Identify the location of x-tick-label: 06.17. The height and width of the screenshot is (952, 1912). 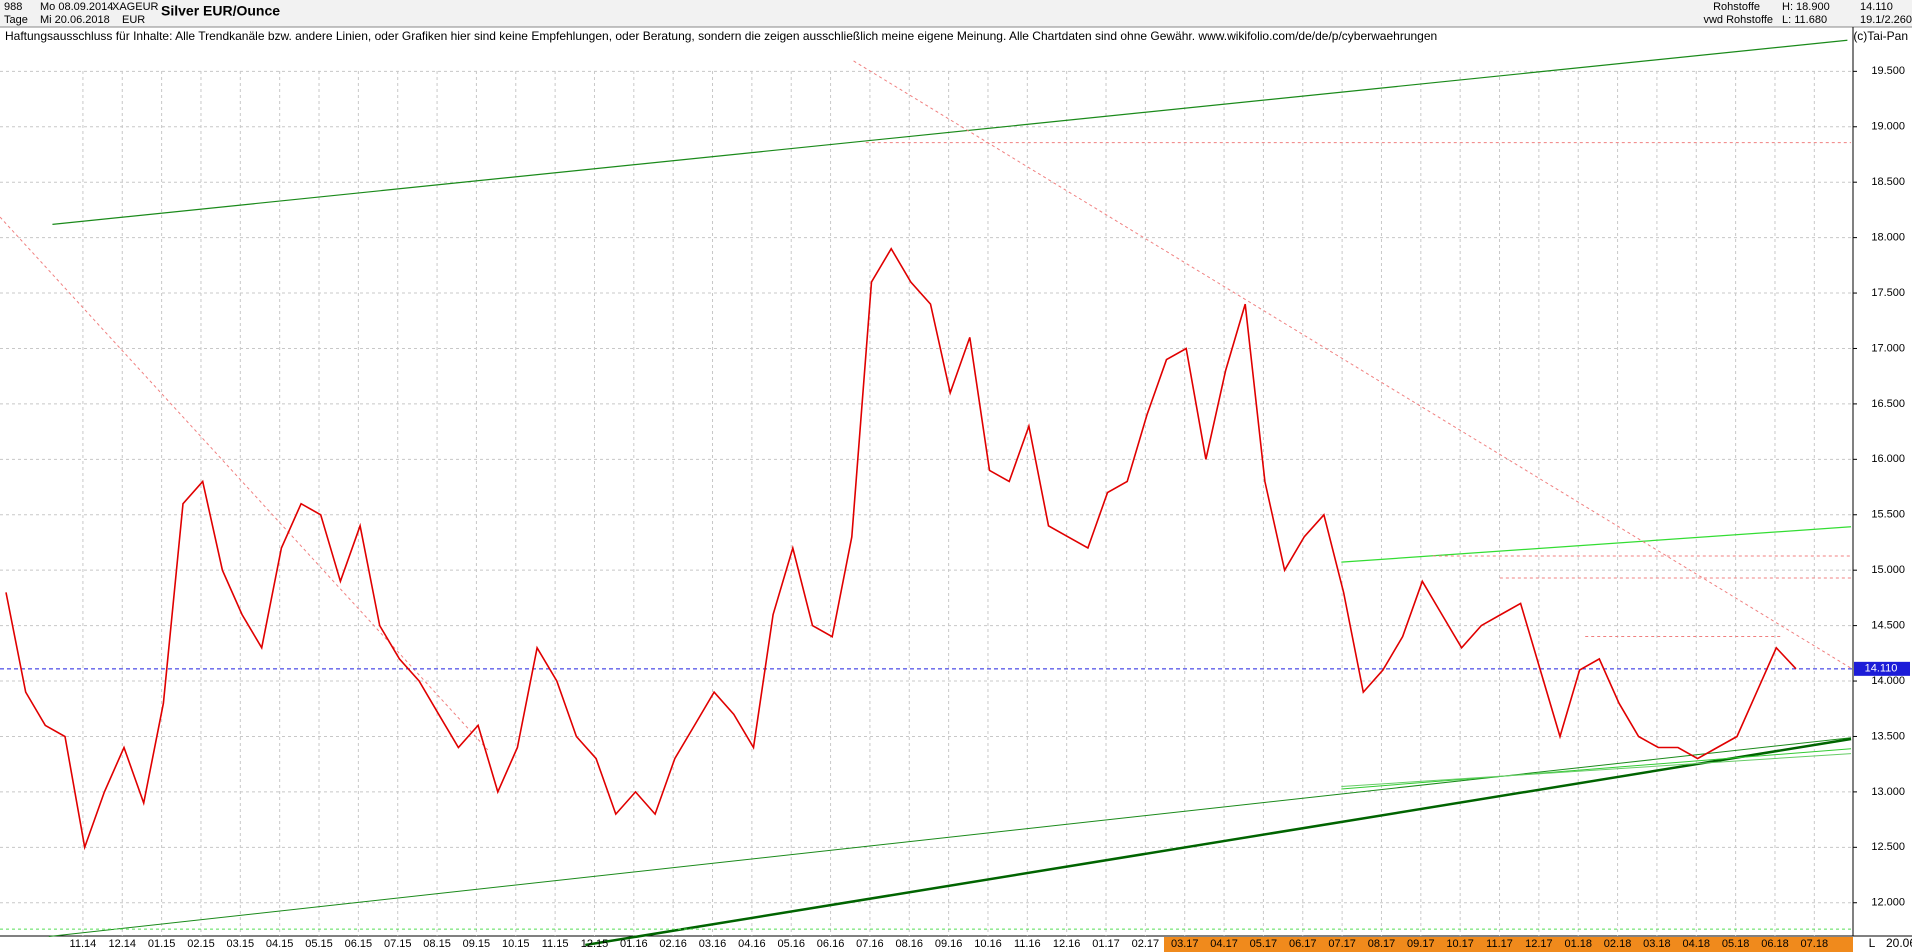
(1303, 944).